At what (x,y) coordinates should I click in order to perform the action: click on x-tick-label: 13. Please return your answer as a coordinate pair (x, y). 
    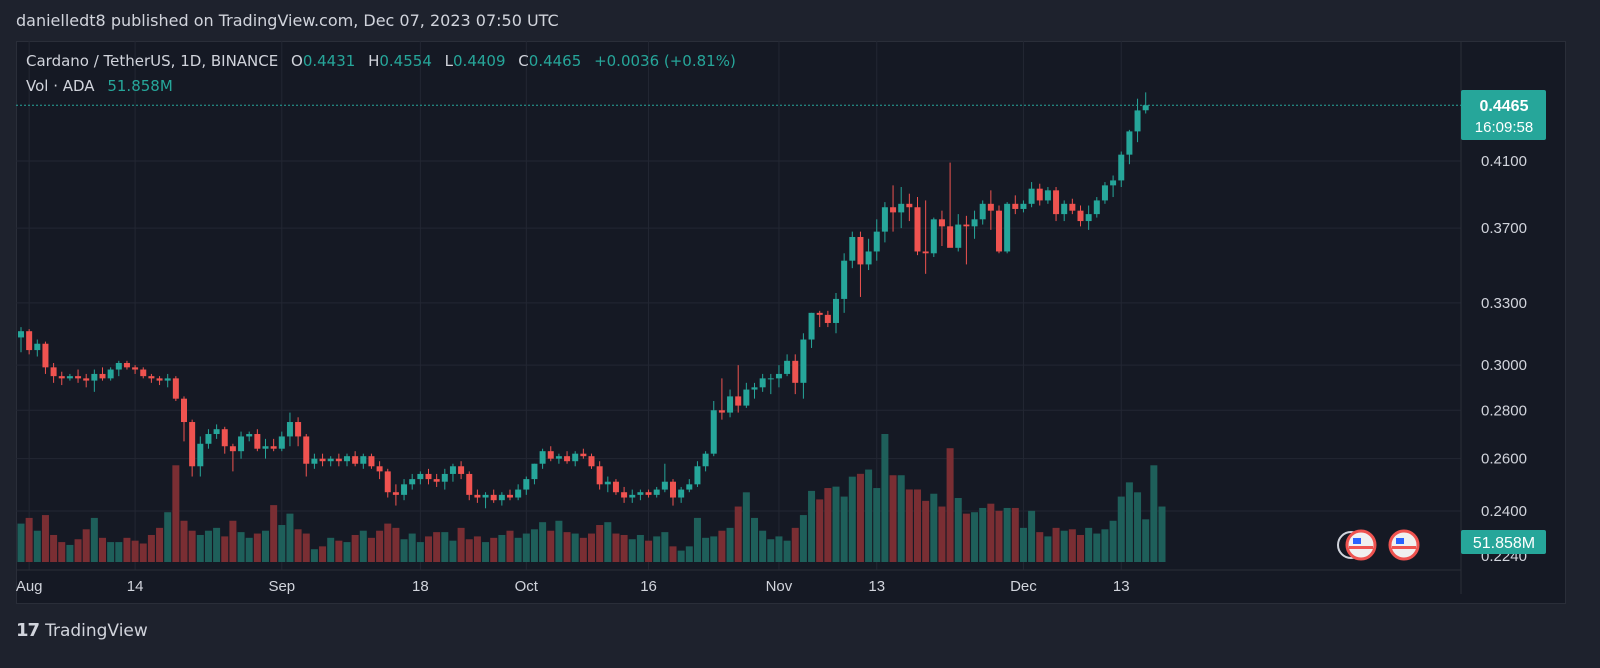
    Looking at the image, I should click on (1121, 586).